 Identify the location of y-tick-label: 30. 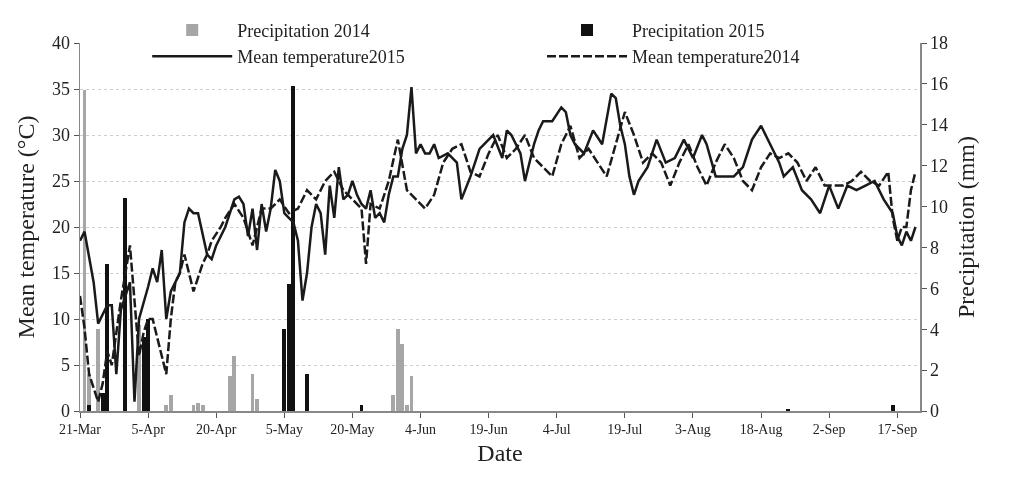
(60, 135).